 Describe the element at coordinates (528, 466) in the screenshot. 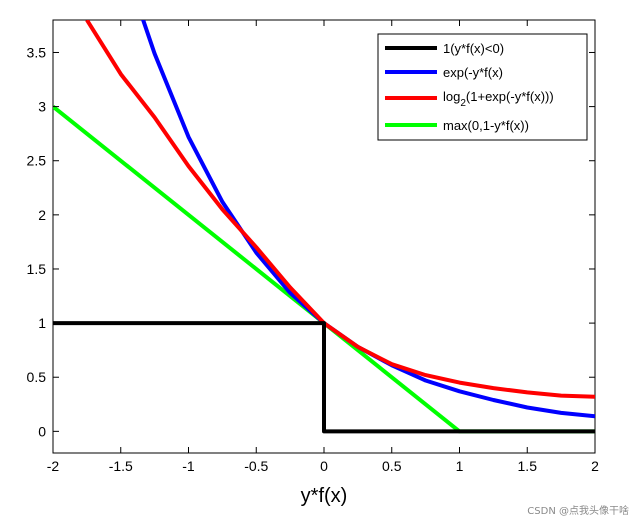

I see `x-tick-label: 1.5` at that location.